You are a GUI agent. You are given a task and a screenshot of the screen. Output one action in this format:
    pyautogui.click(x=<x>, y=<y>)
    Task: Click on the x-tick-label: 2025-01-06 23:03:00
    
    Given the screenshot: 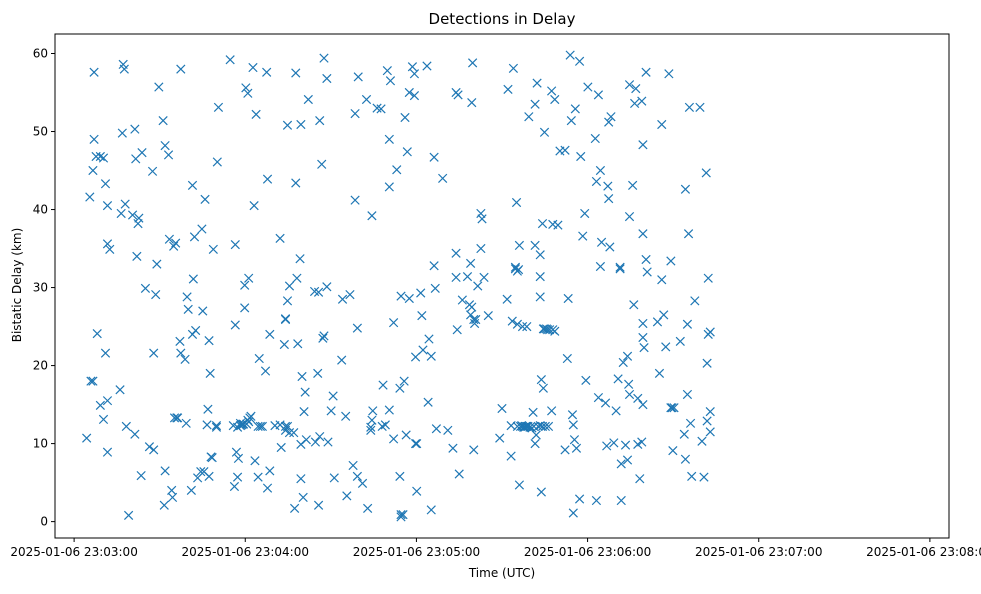 What is the action you would take?
    pyautogui.click(x=73, y=552)
    